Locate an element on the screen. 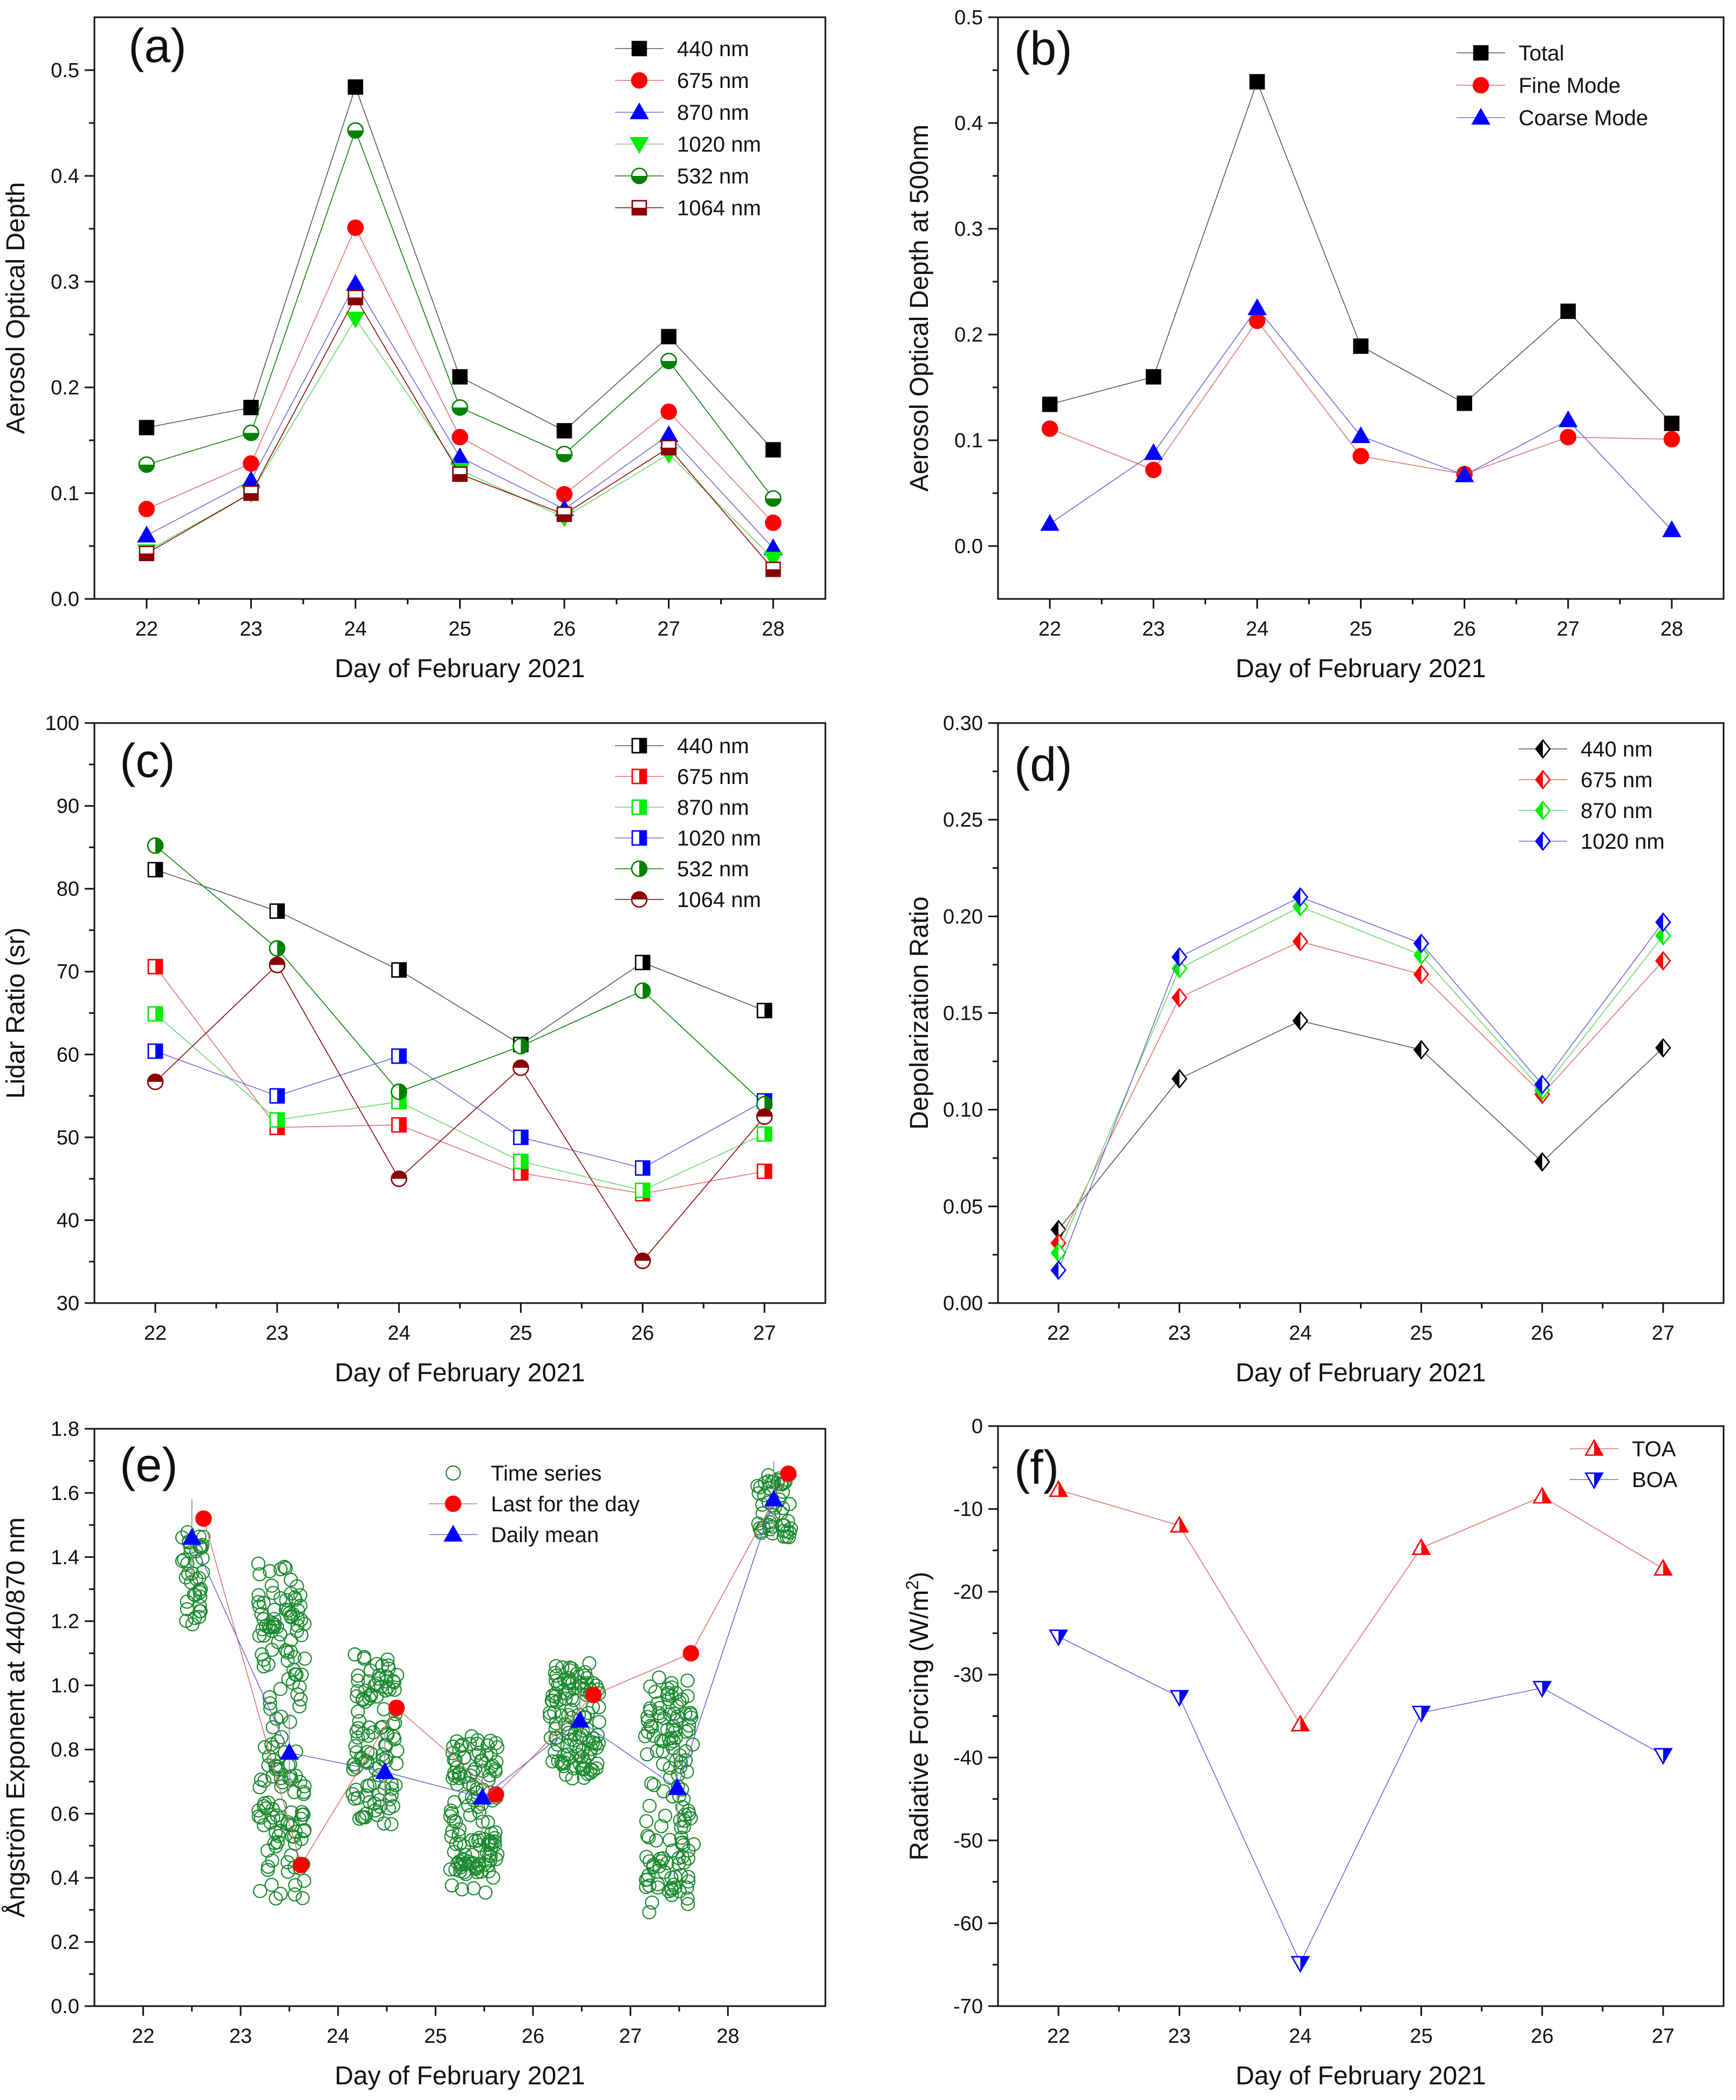 This screenshot has width=1736, height=2100. legend-item: 870 nm is located at coordinates (1585, 811).